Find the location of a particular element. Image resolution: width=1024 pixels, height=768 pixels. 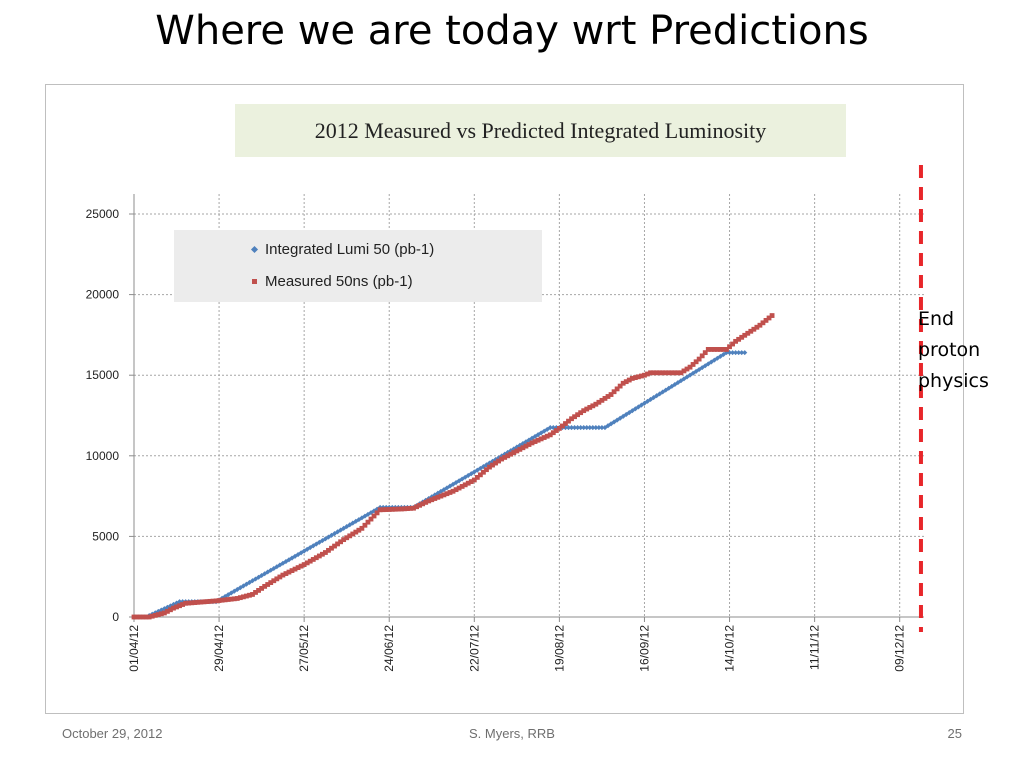

slide-title: Where we are today wrt Predictions is located at coordinates (512, 31).